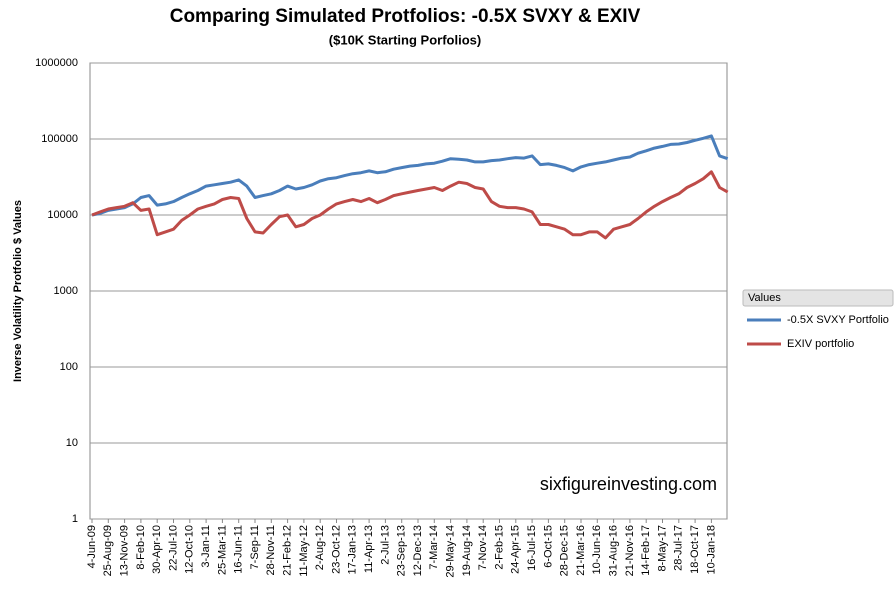 The image size is (896, 601). Describe the element at coordinates (69, 367) in the screenshot. I see `y-tick-label: 100` at that location.